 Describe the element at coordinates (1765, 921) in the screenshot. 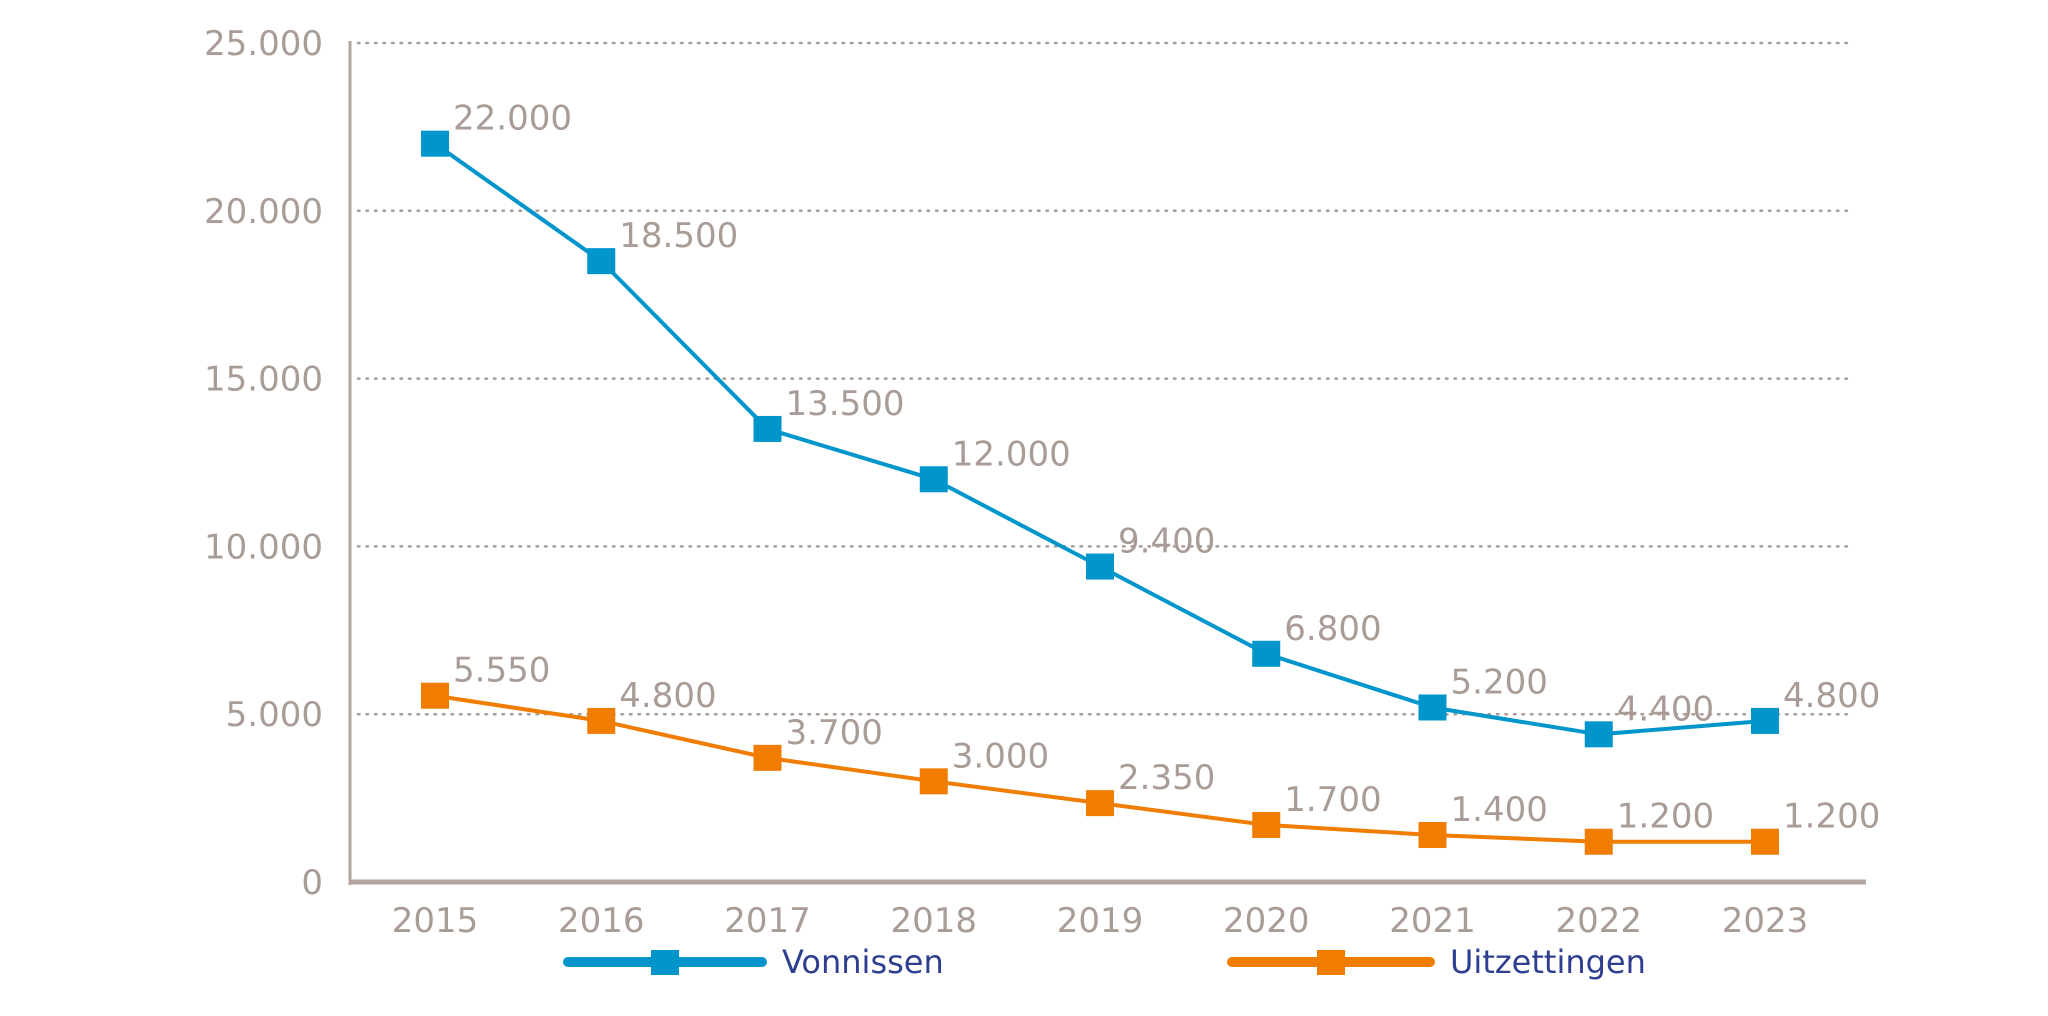

I see `x-tick-label: 2023` at that location.